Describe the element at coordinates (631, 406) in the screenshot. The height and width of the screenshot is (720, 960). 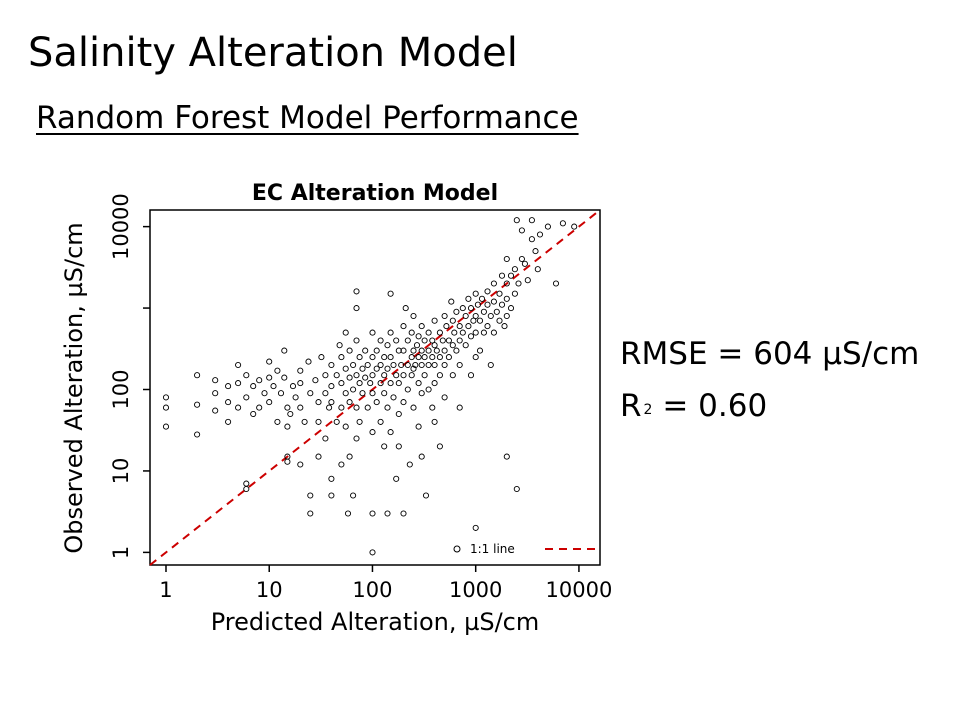
I see `r2-label: R` at that location.